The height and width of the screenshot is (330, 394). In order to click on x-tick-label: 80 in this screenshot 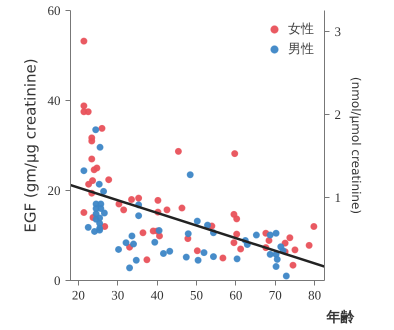, I will do `click(315, 295)`.